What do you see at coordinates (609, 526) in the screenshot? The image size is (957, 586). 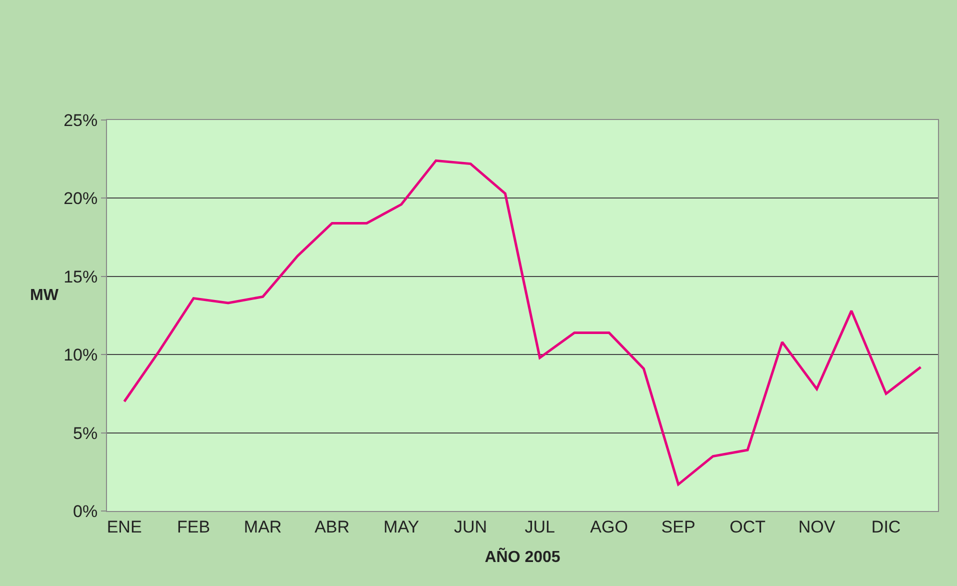 I see `x-tick-label: AGO` at bounding box center [609, 526].